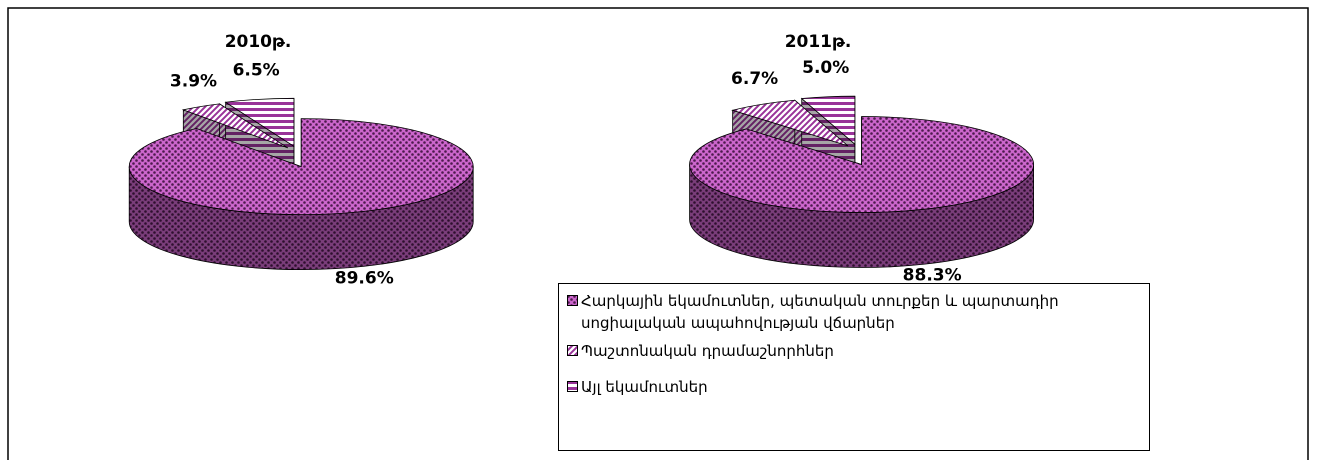 The width and height of the screenshot is (1318, 460). What do you see at coordinates (754, 79) in the screenshot?
I see `data-label: 6.7%` at bounding box center [754, 79].